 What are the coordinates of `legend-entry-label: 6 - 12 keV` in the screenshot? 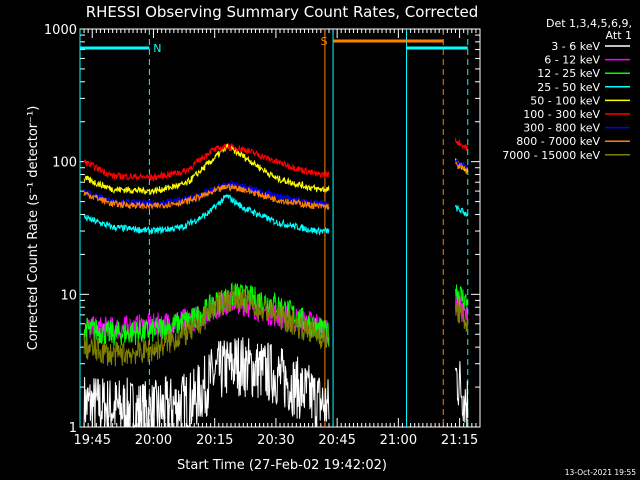 It's located at (572, 60).